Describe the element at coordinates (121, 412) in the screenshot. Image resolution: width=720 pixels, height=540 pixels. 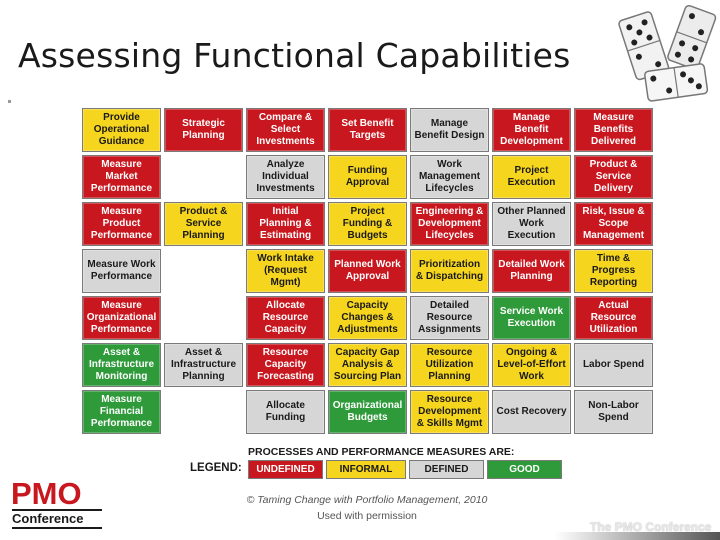
I see `capability-cell: Measure Financial Performance` at that location.